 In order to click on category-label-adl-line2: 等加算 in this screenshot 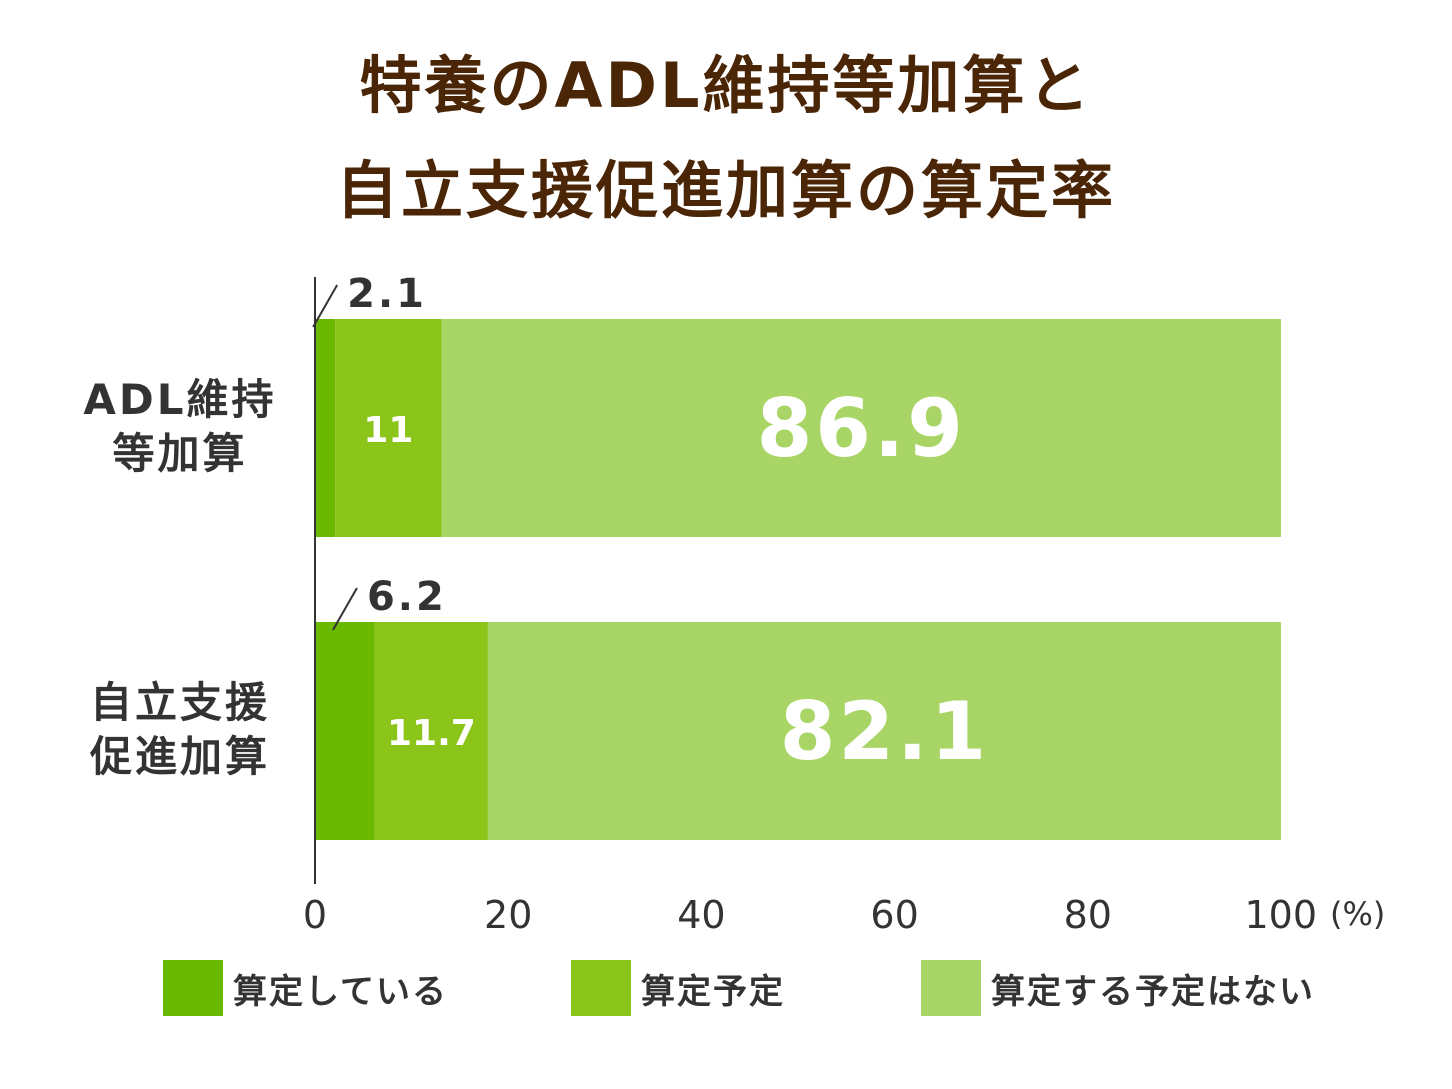, I will do `click(180, 453)`.